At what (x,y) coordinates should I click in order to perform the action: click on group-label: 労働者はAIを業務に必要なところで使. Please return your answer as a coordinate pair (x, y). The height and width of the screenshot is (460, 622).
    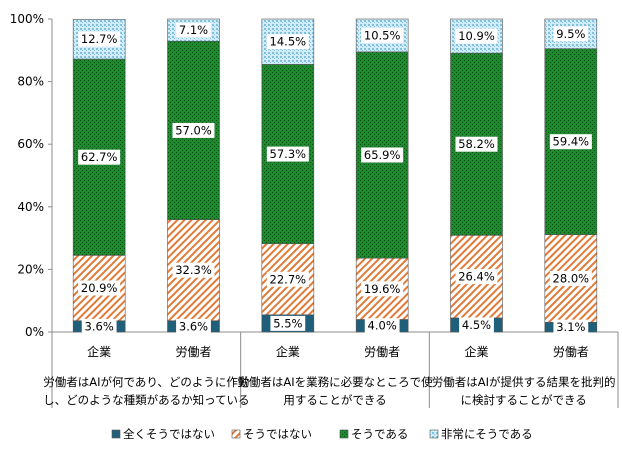
    Looking at the image, I should click on (335, 382).